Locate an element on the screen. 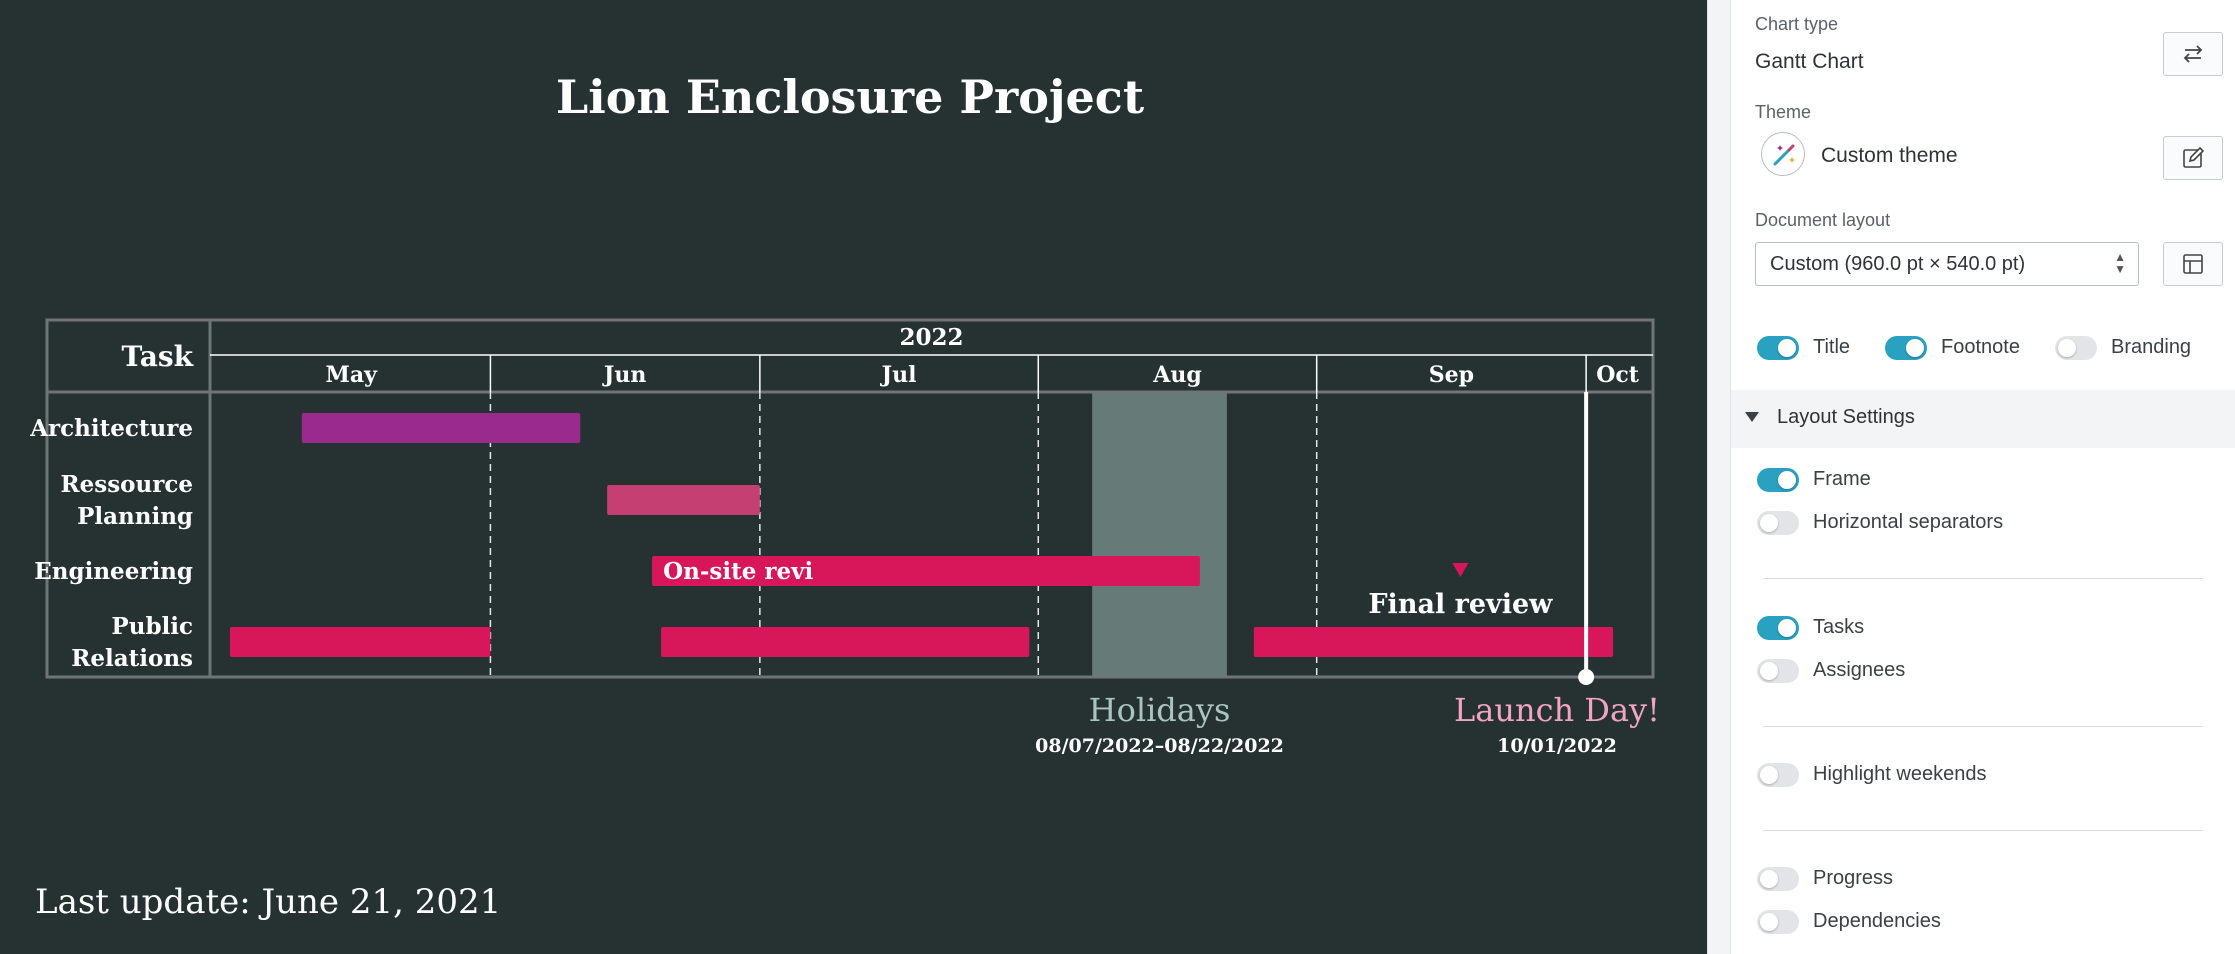  chart-type-label: Chart type is located at coordinates (1797, 24).